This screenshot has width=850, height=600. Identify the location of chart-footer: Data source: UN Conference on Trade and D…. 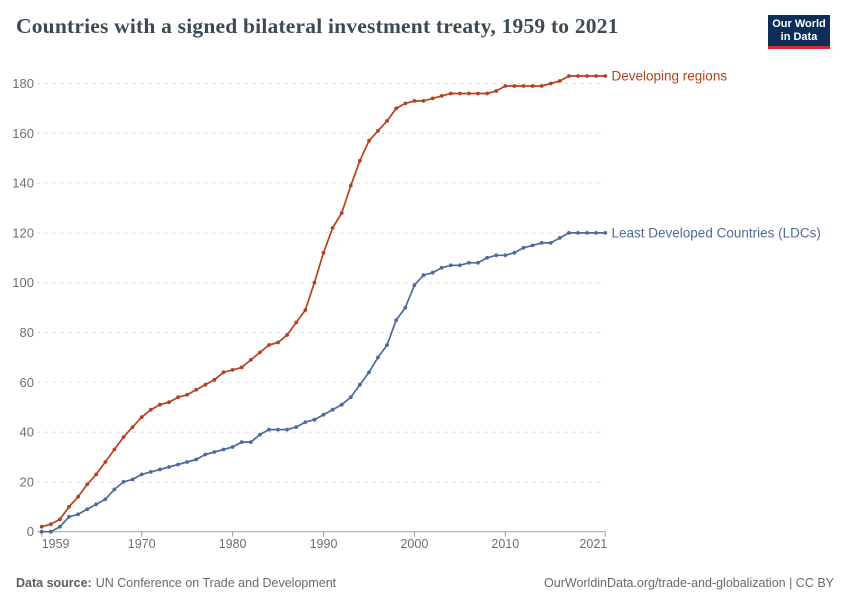
(425, 583).